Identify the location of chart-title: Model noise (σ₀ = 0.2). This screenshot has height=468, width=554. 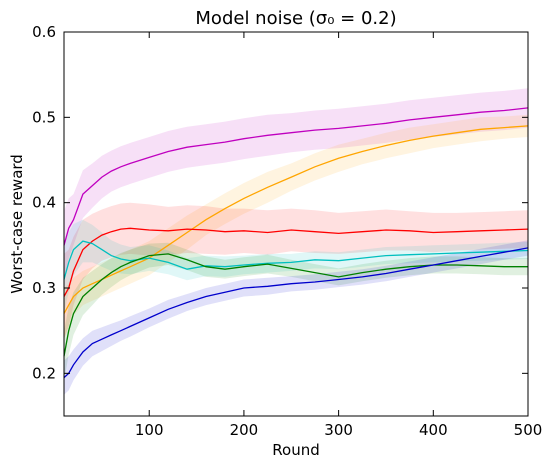
(295, 18).